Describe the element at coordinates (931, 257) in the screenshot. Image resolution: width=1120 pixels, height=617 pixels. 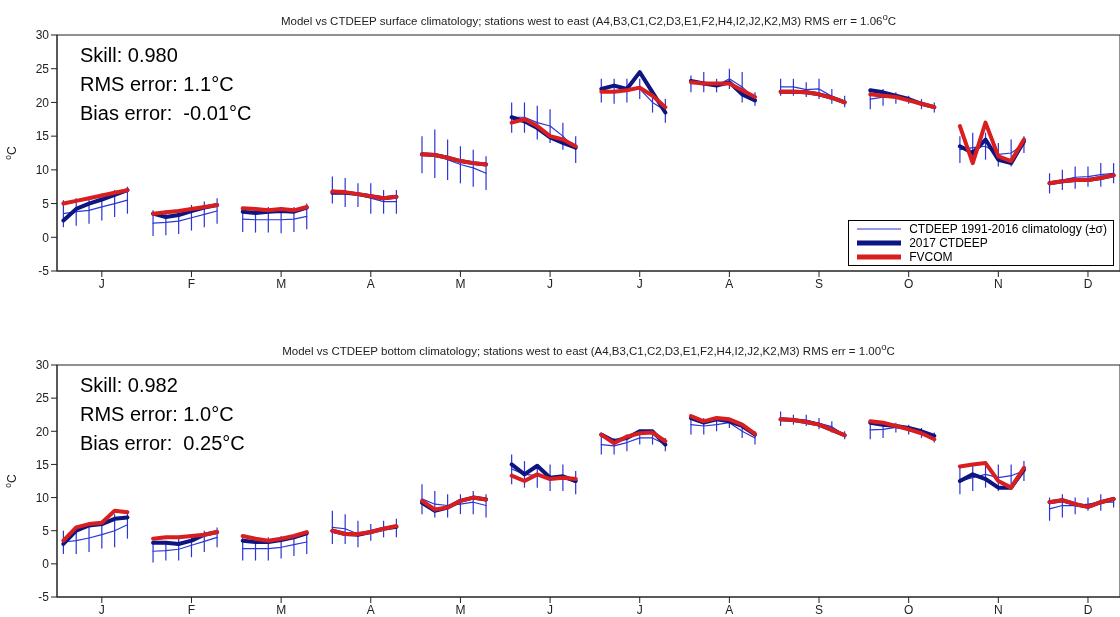
I see `legend-label: FVCOM` at that location.